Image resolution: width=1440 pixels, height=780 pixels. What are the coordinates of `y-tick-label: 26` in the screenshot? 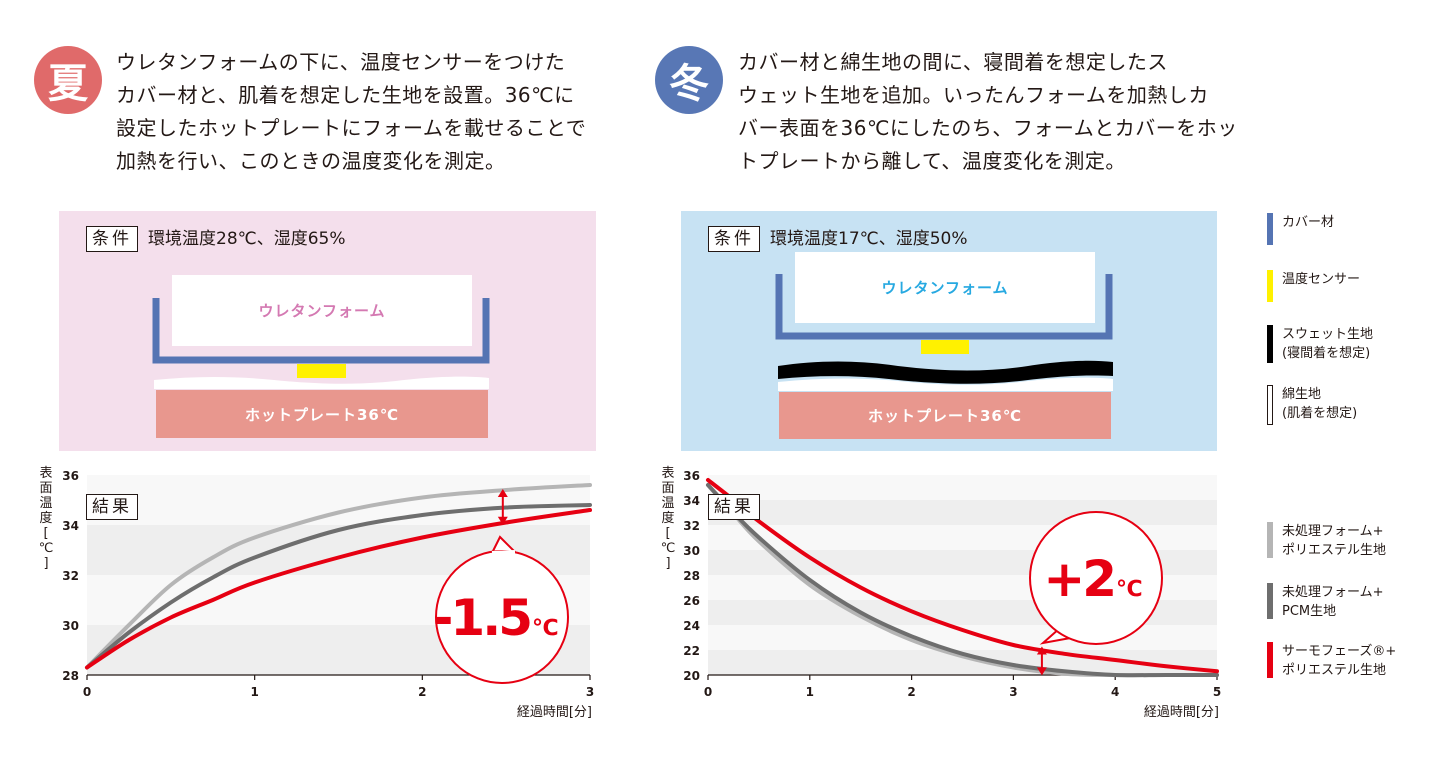 It's located at (691, 601).